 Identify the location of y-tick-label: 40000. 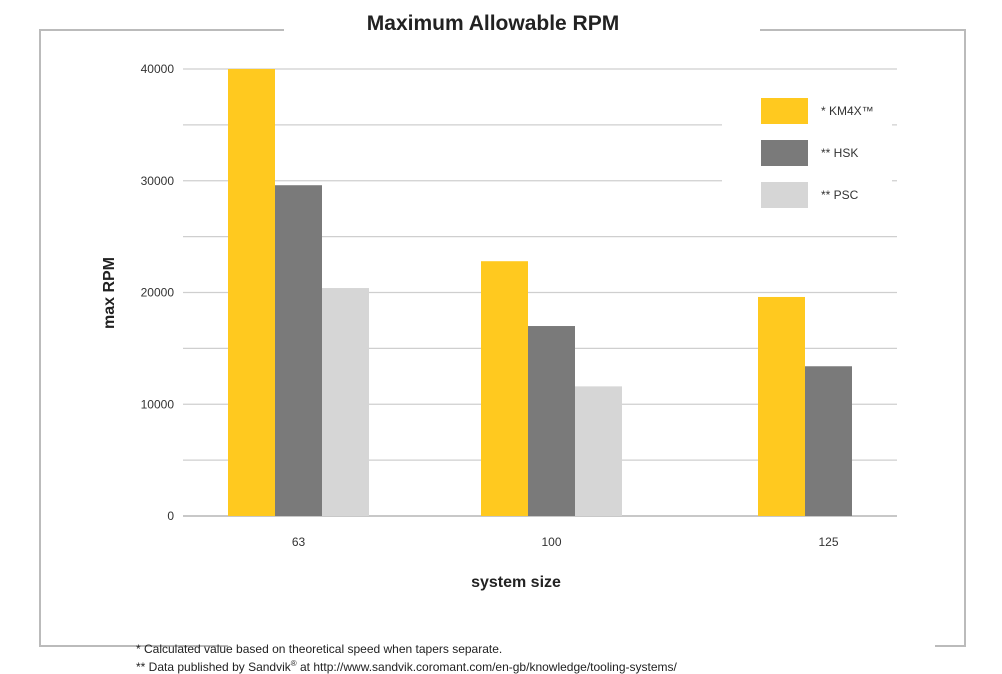
(158, 69).